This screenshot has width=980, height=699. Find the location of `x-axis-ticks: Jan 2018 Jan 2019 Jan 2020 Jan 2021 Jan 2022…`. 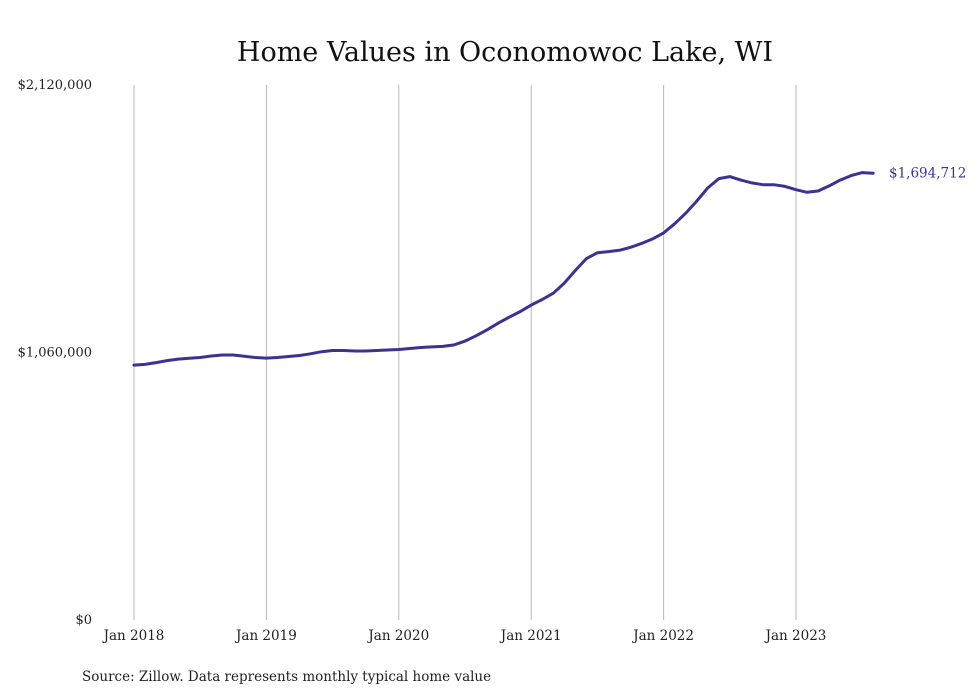

x-axis-ticks: Jan 2018 Jan 2019 Jan 2020 Jan 2021 Jan 2022… is located at coordinates (464, 636).